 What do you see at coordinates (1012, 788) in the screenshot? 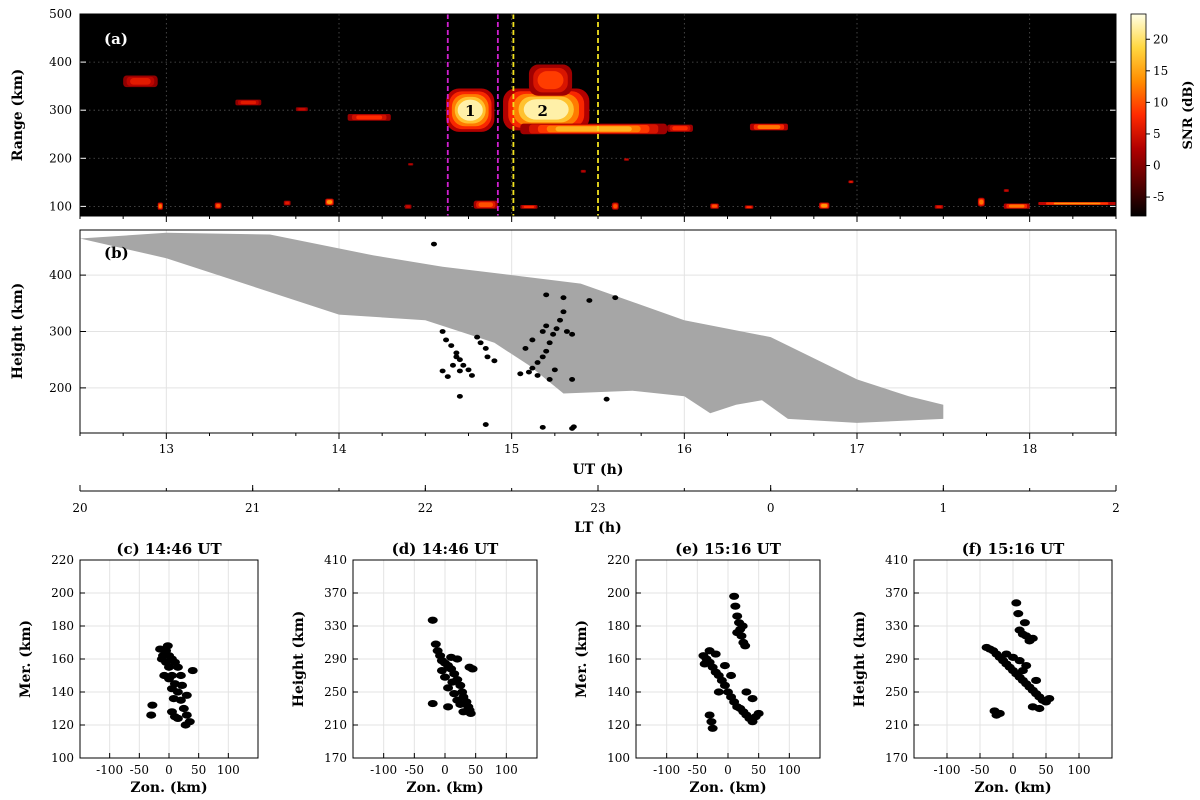
I see `panel-f-xlabel: Zon. (km)` at bounding box center [1012, 788].